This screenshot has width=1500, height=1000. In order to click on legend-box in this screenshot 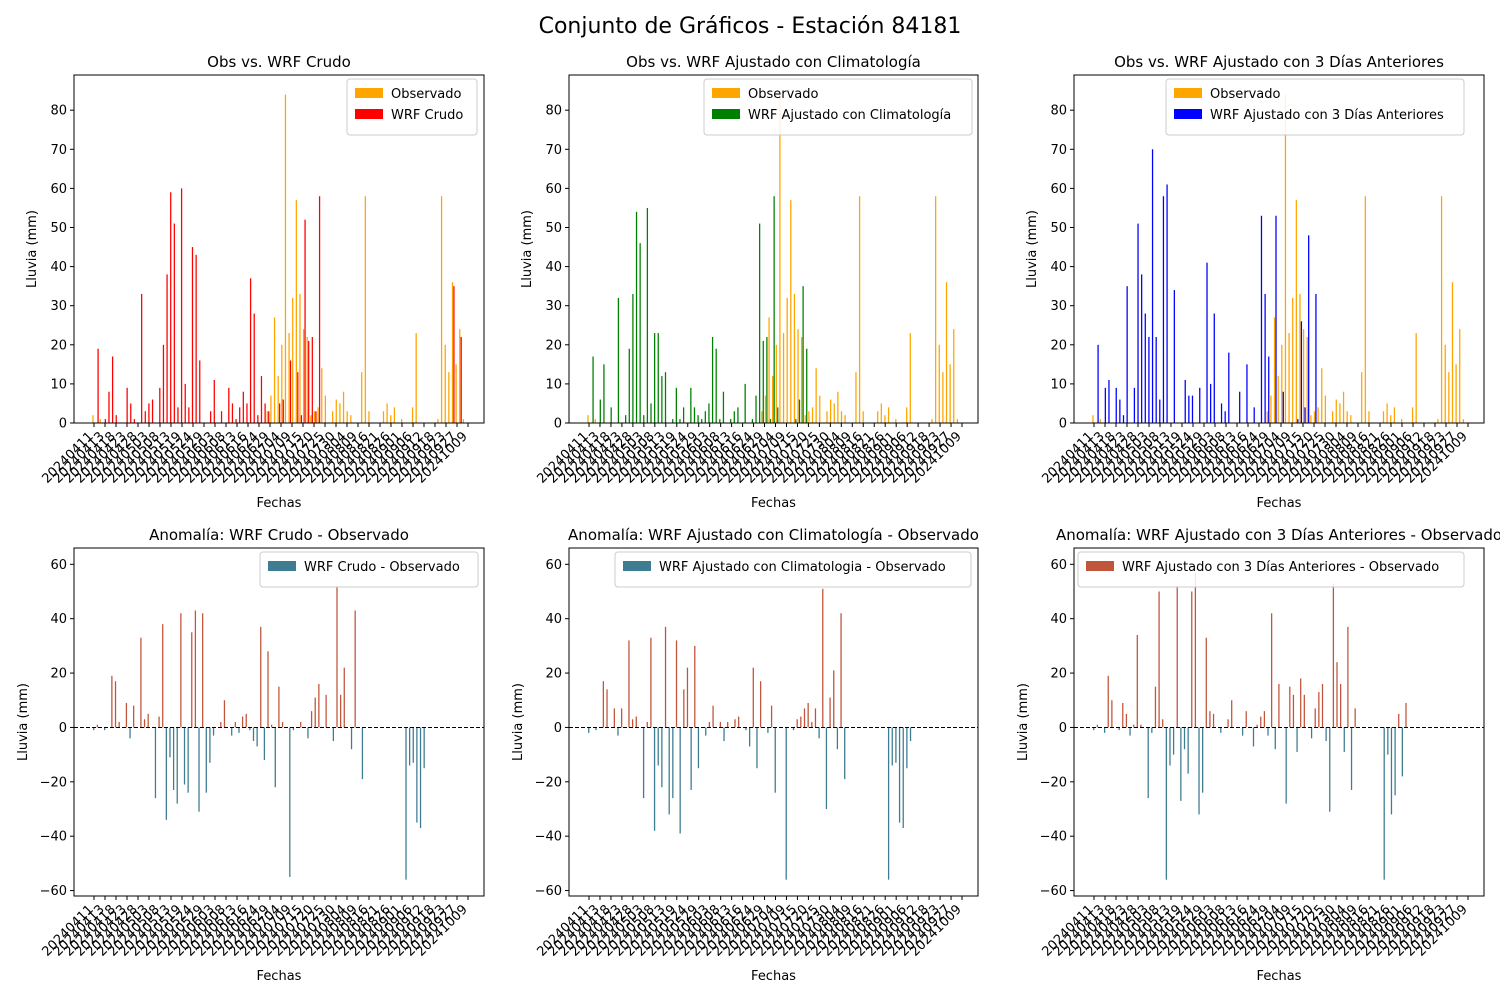, I will do `click(1271, 569)`.